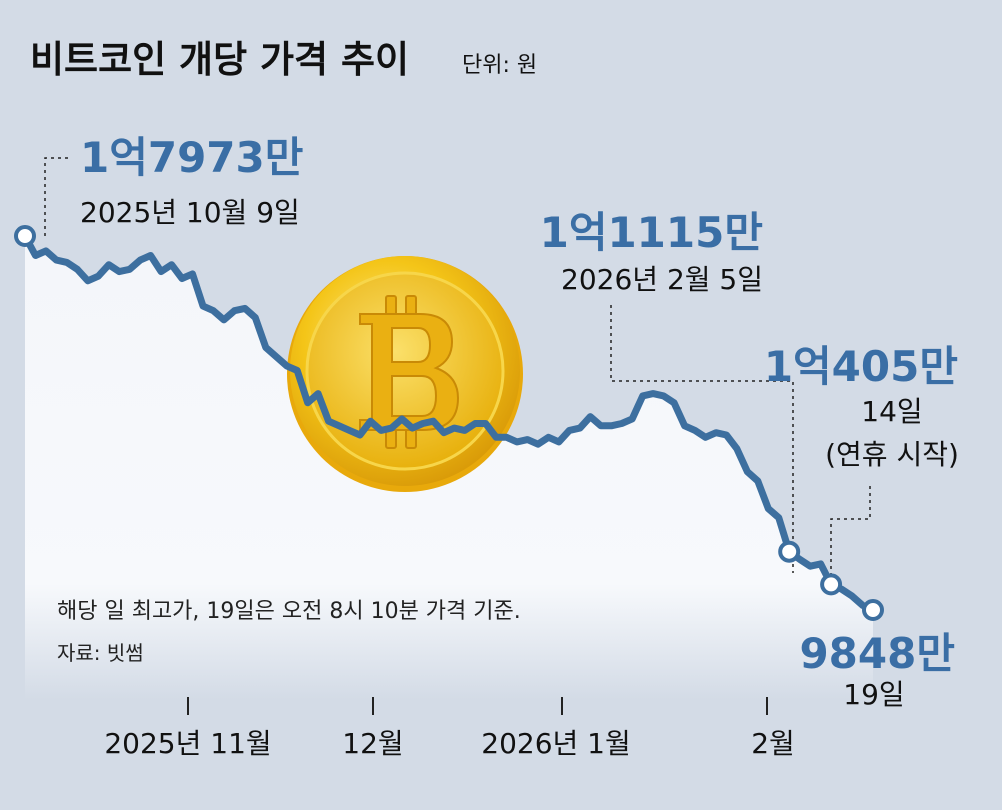 Image resolution: width=1002 pixels, height=810 pixels. What do you see at coordinates (191, 157) in the screenshot?
I see `annotation-peak-value: 1억7973만` at bounding box center [191, 157].